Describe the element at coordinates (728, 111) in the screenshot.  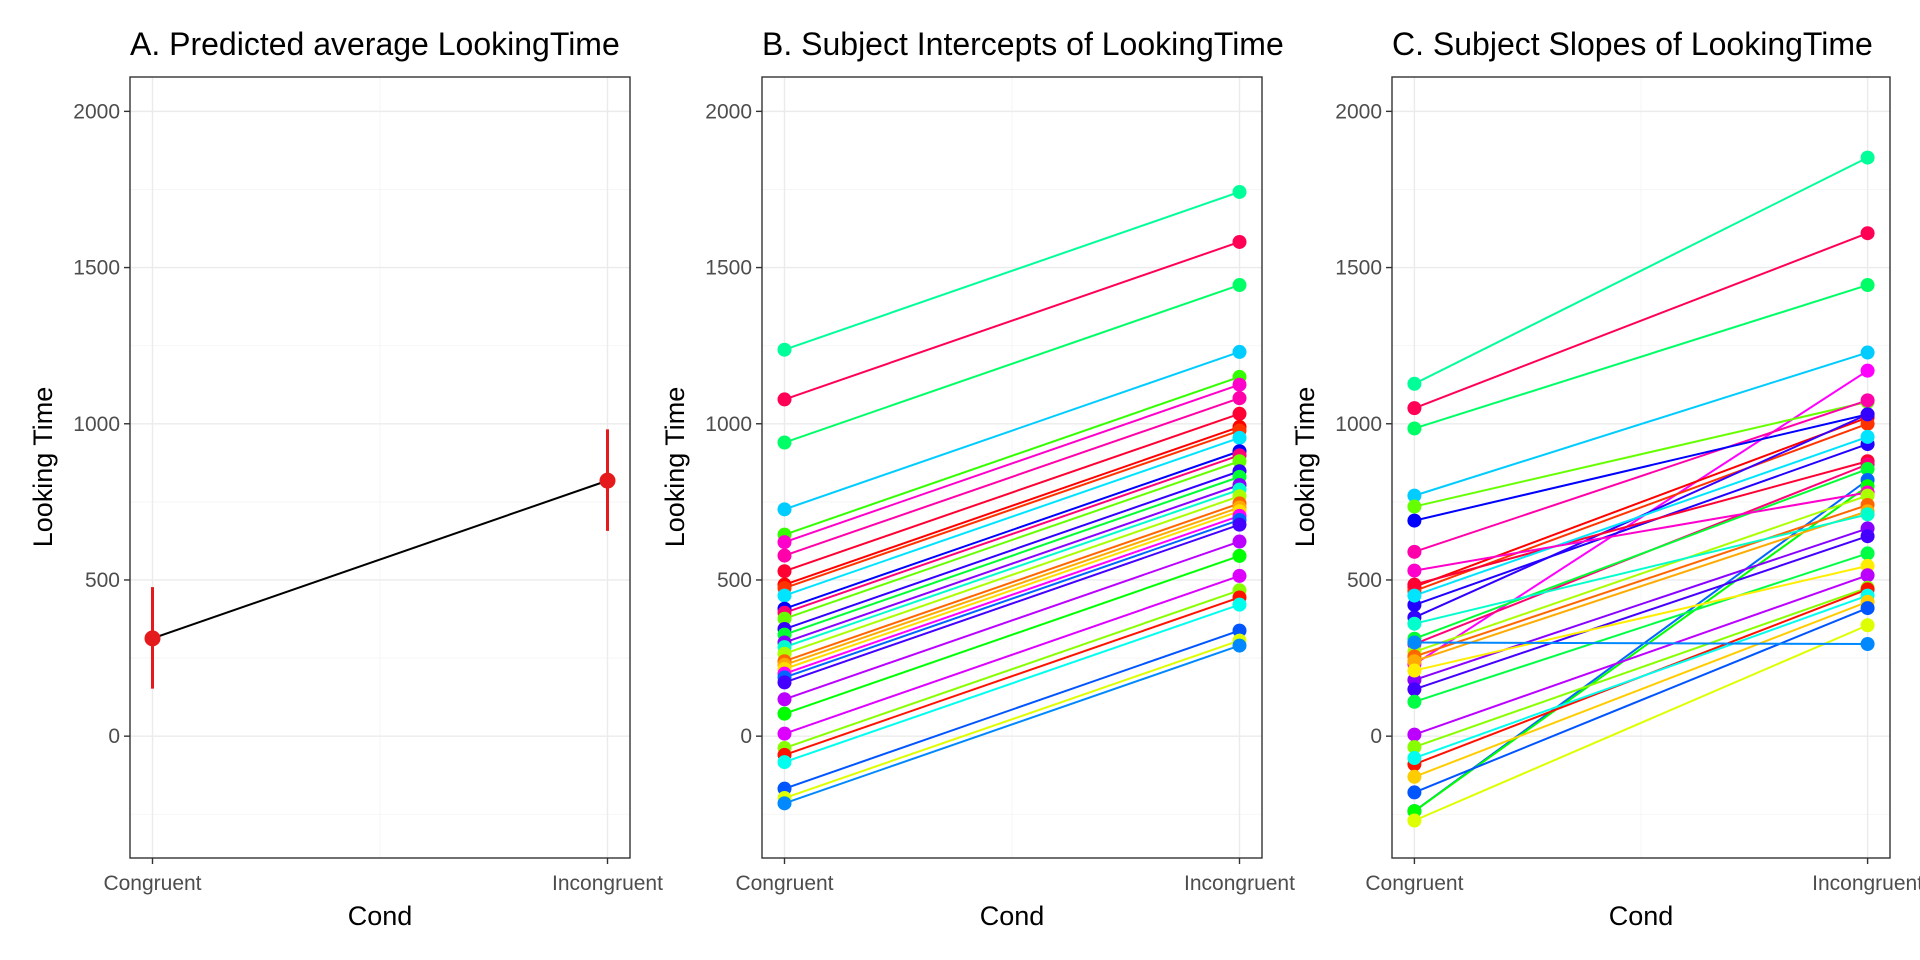
I see `b-y-tick-label: 2000` at that location.